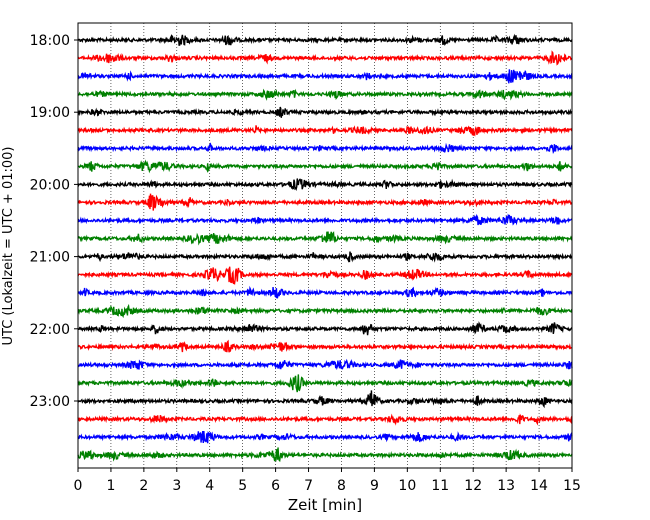 This screenshot has width=650, height=520. I want to click on y-tick-label-0: 18:00, so click(50, 41).